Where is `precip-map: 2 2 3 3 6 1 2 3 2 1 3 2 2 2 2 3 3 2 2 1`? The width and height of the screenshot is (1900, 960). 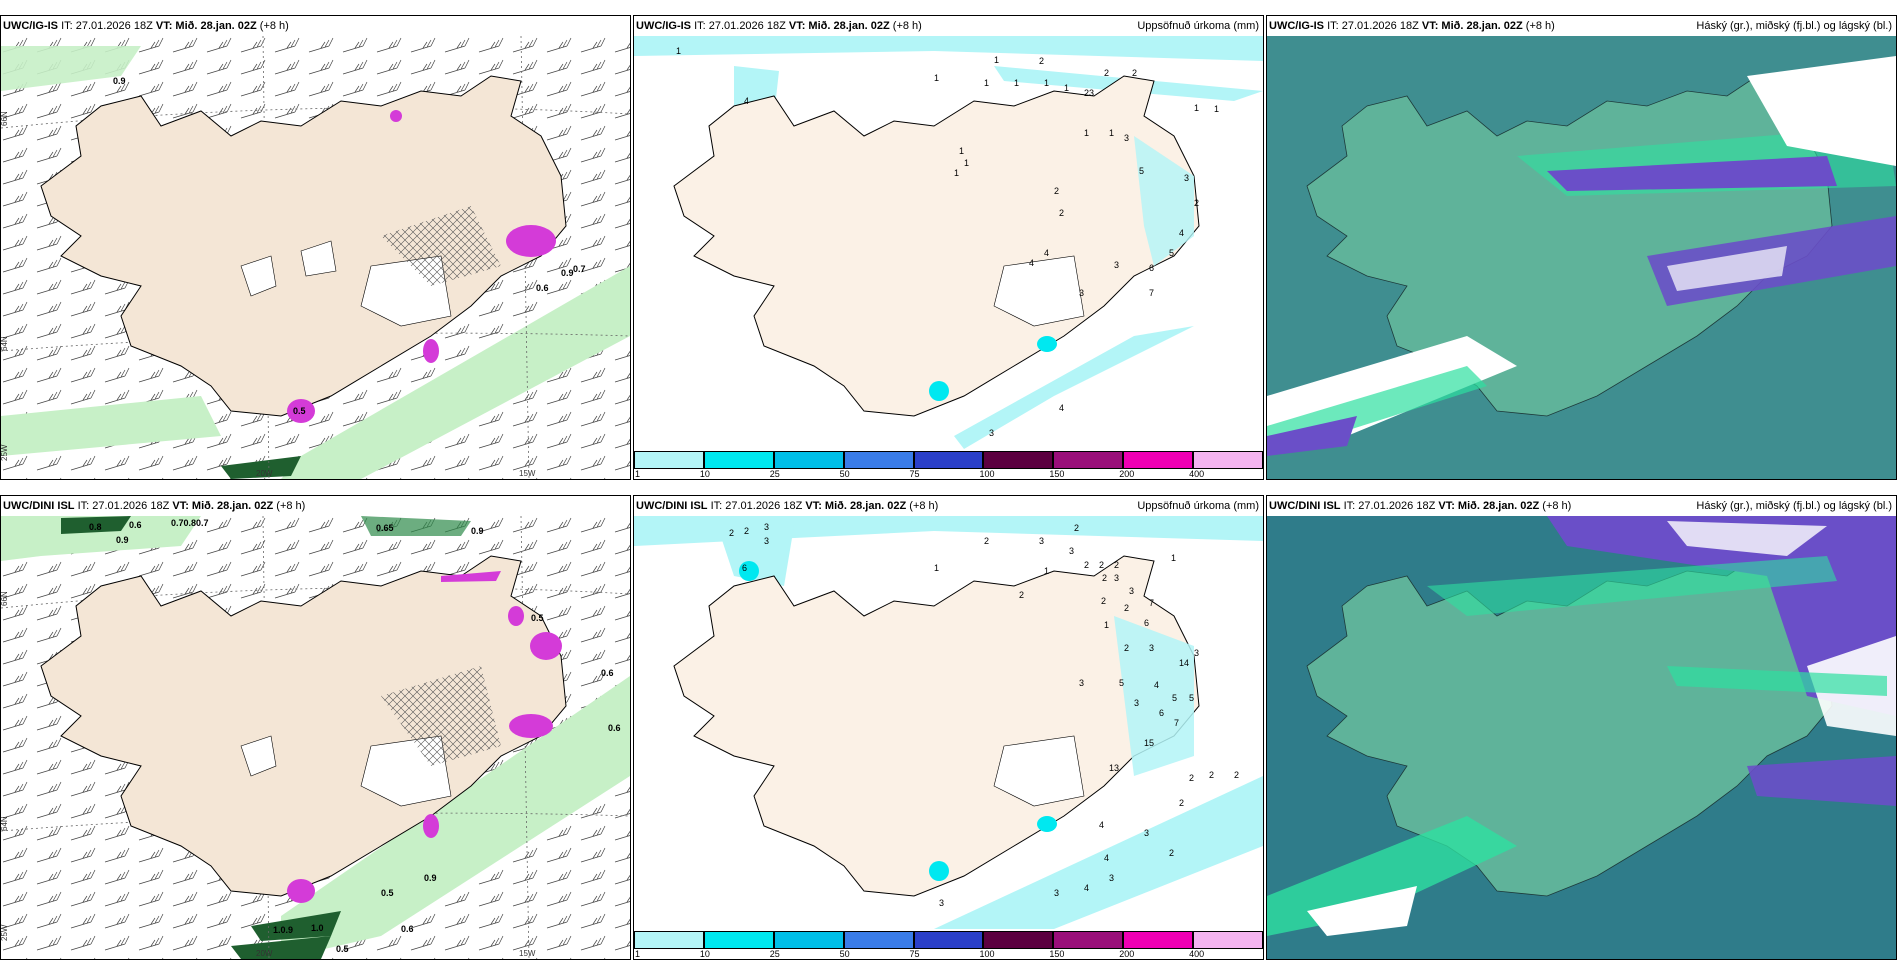 precip-map: 2 2 3 3 6 1 2 3 2 1 3 2 2 2 2 3 3 2 2 1 is located at coordinates (948, 722).